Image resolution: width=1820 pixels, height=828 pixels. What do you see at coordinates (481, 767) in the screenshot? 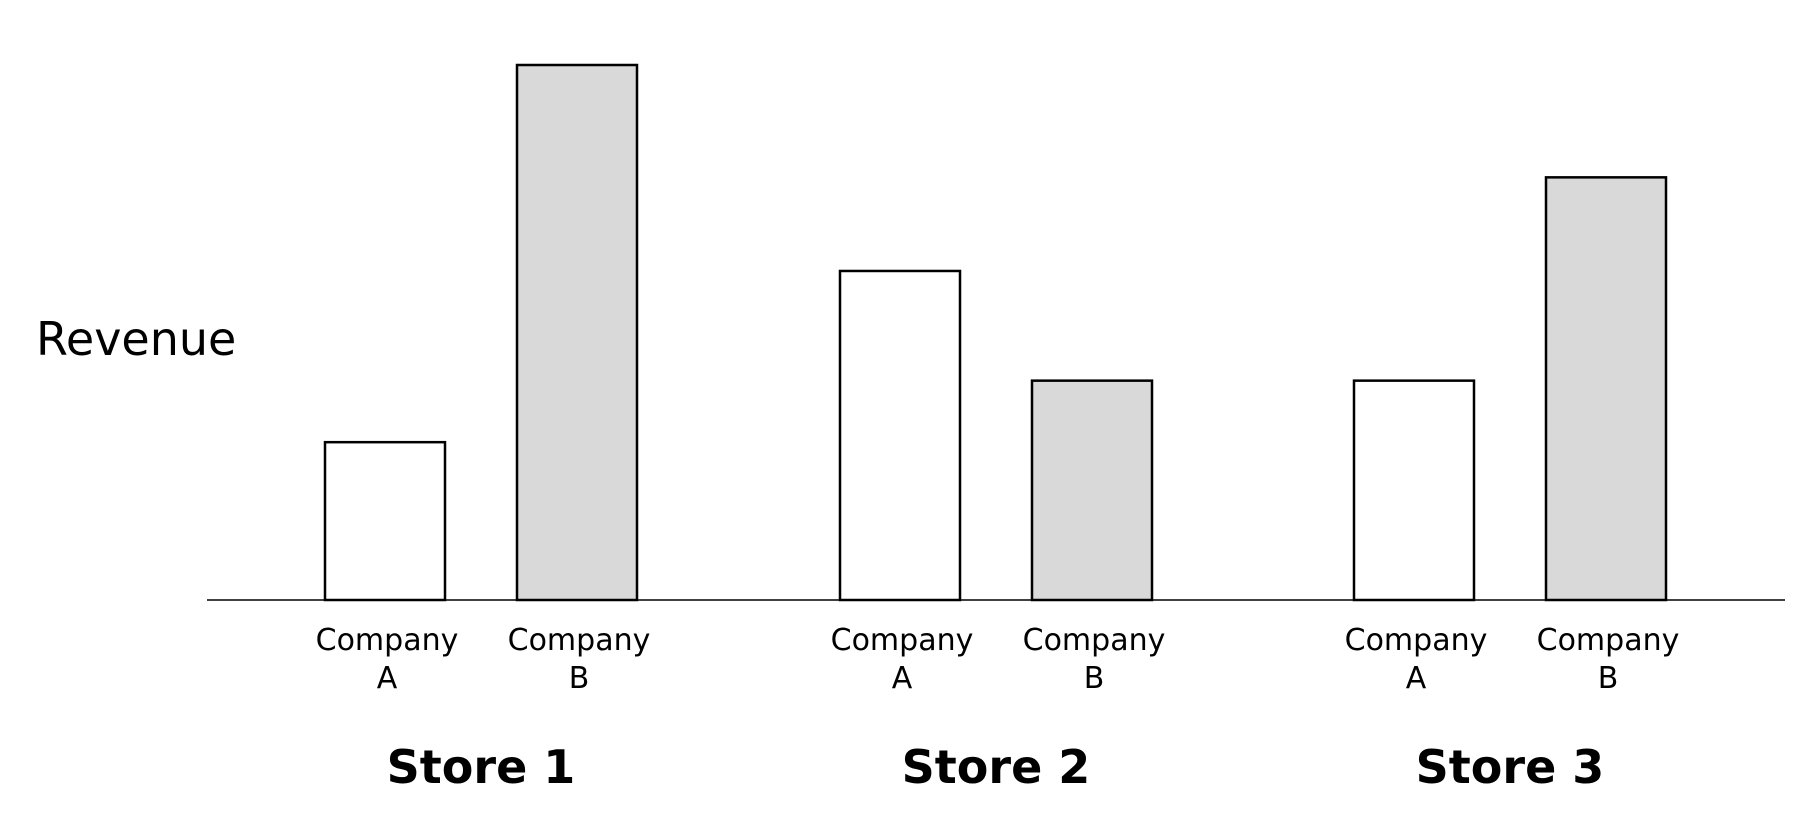
I see `group-label: Store 1` at bounding box center [481, 767].